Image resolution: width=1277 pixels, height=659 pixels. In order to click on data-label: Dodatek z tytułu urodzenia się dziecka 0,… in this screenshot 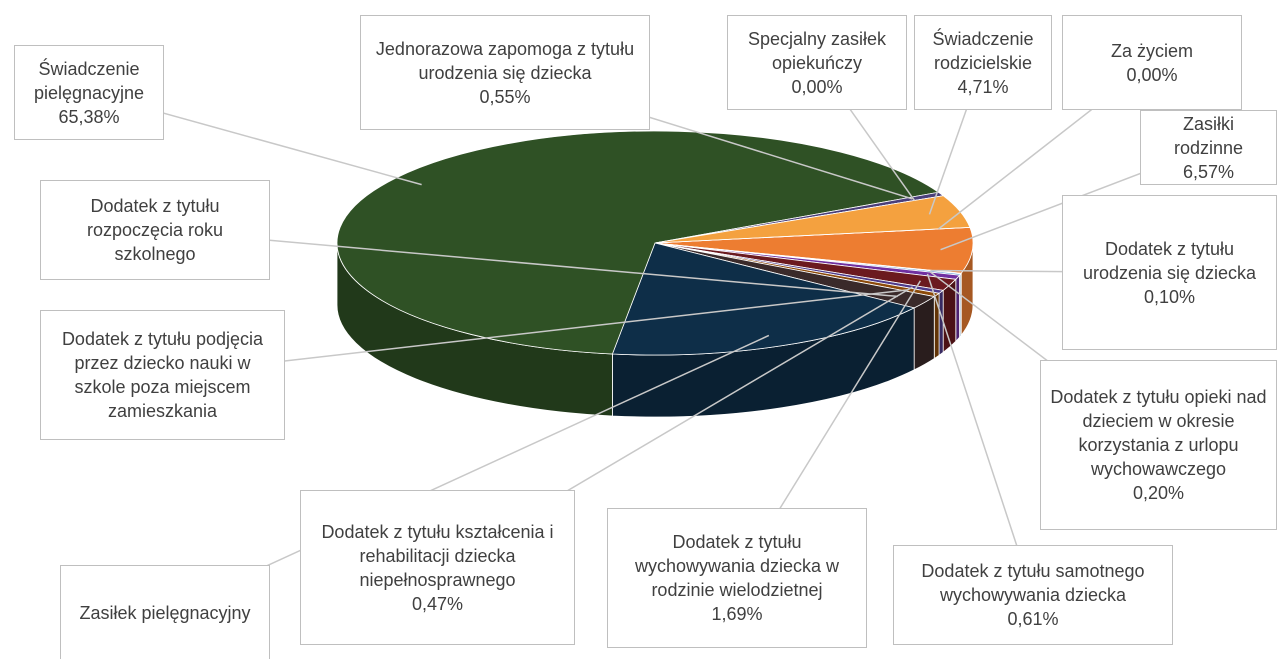, I will do `click(1169, 272)`.